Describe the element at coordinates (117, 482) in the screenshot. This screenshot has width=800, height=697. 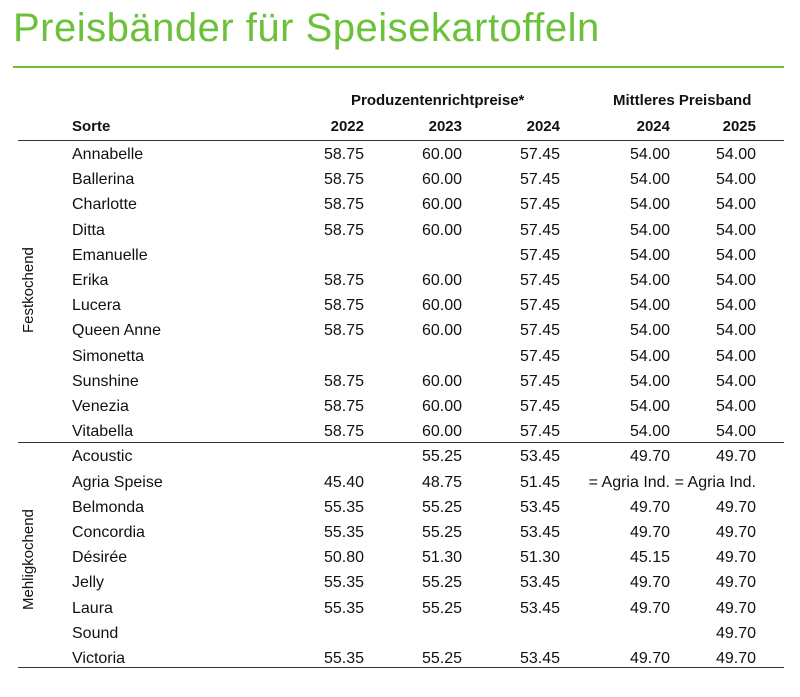
I see `cell-sorte: Agria Speise` at that location.